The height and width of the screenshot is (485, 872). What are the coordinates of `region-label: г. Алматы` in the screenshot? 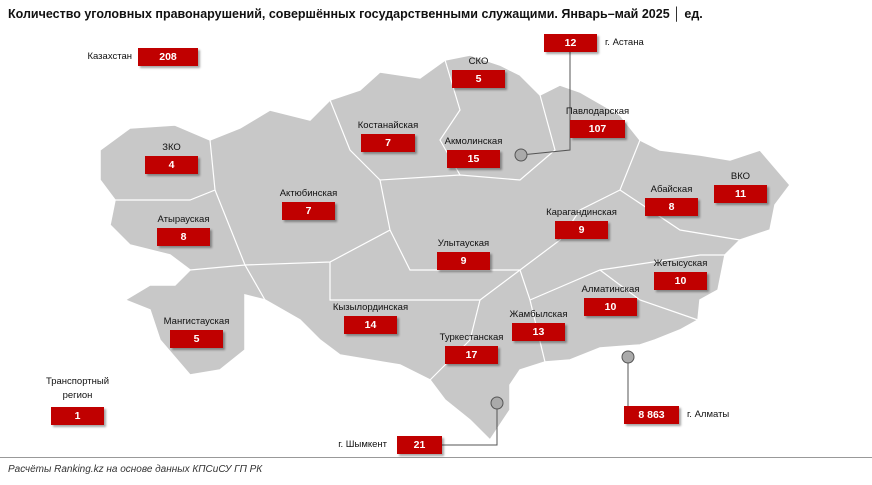 It's located at (708, 414).